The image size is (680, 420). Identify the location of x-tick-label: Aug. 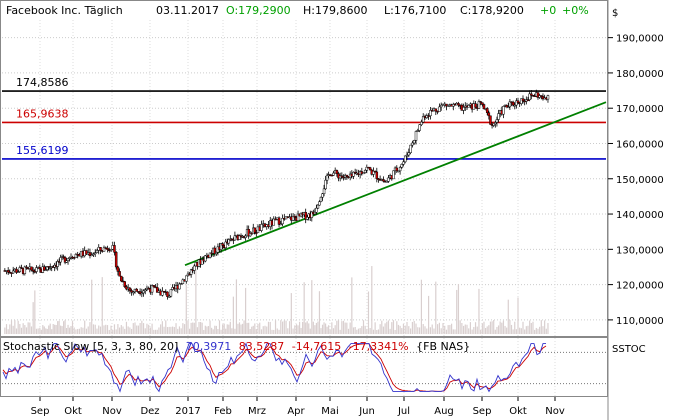
(444, 411).